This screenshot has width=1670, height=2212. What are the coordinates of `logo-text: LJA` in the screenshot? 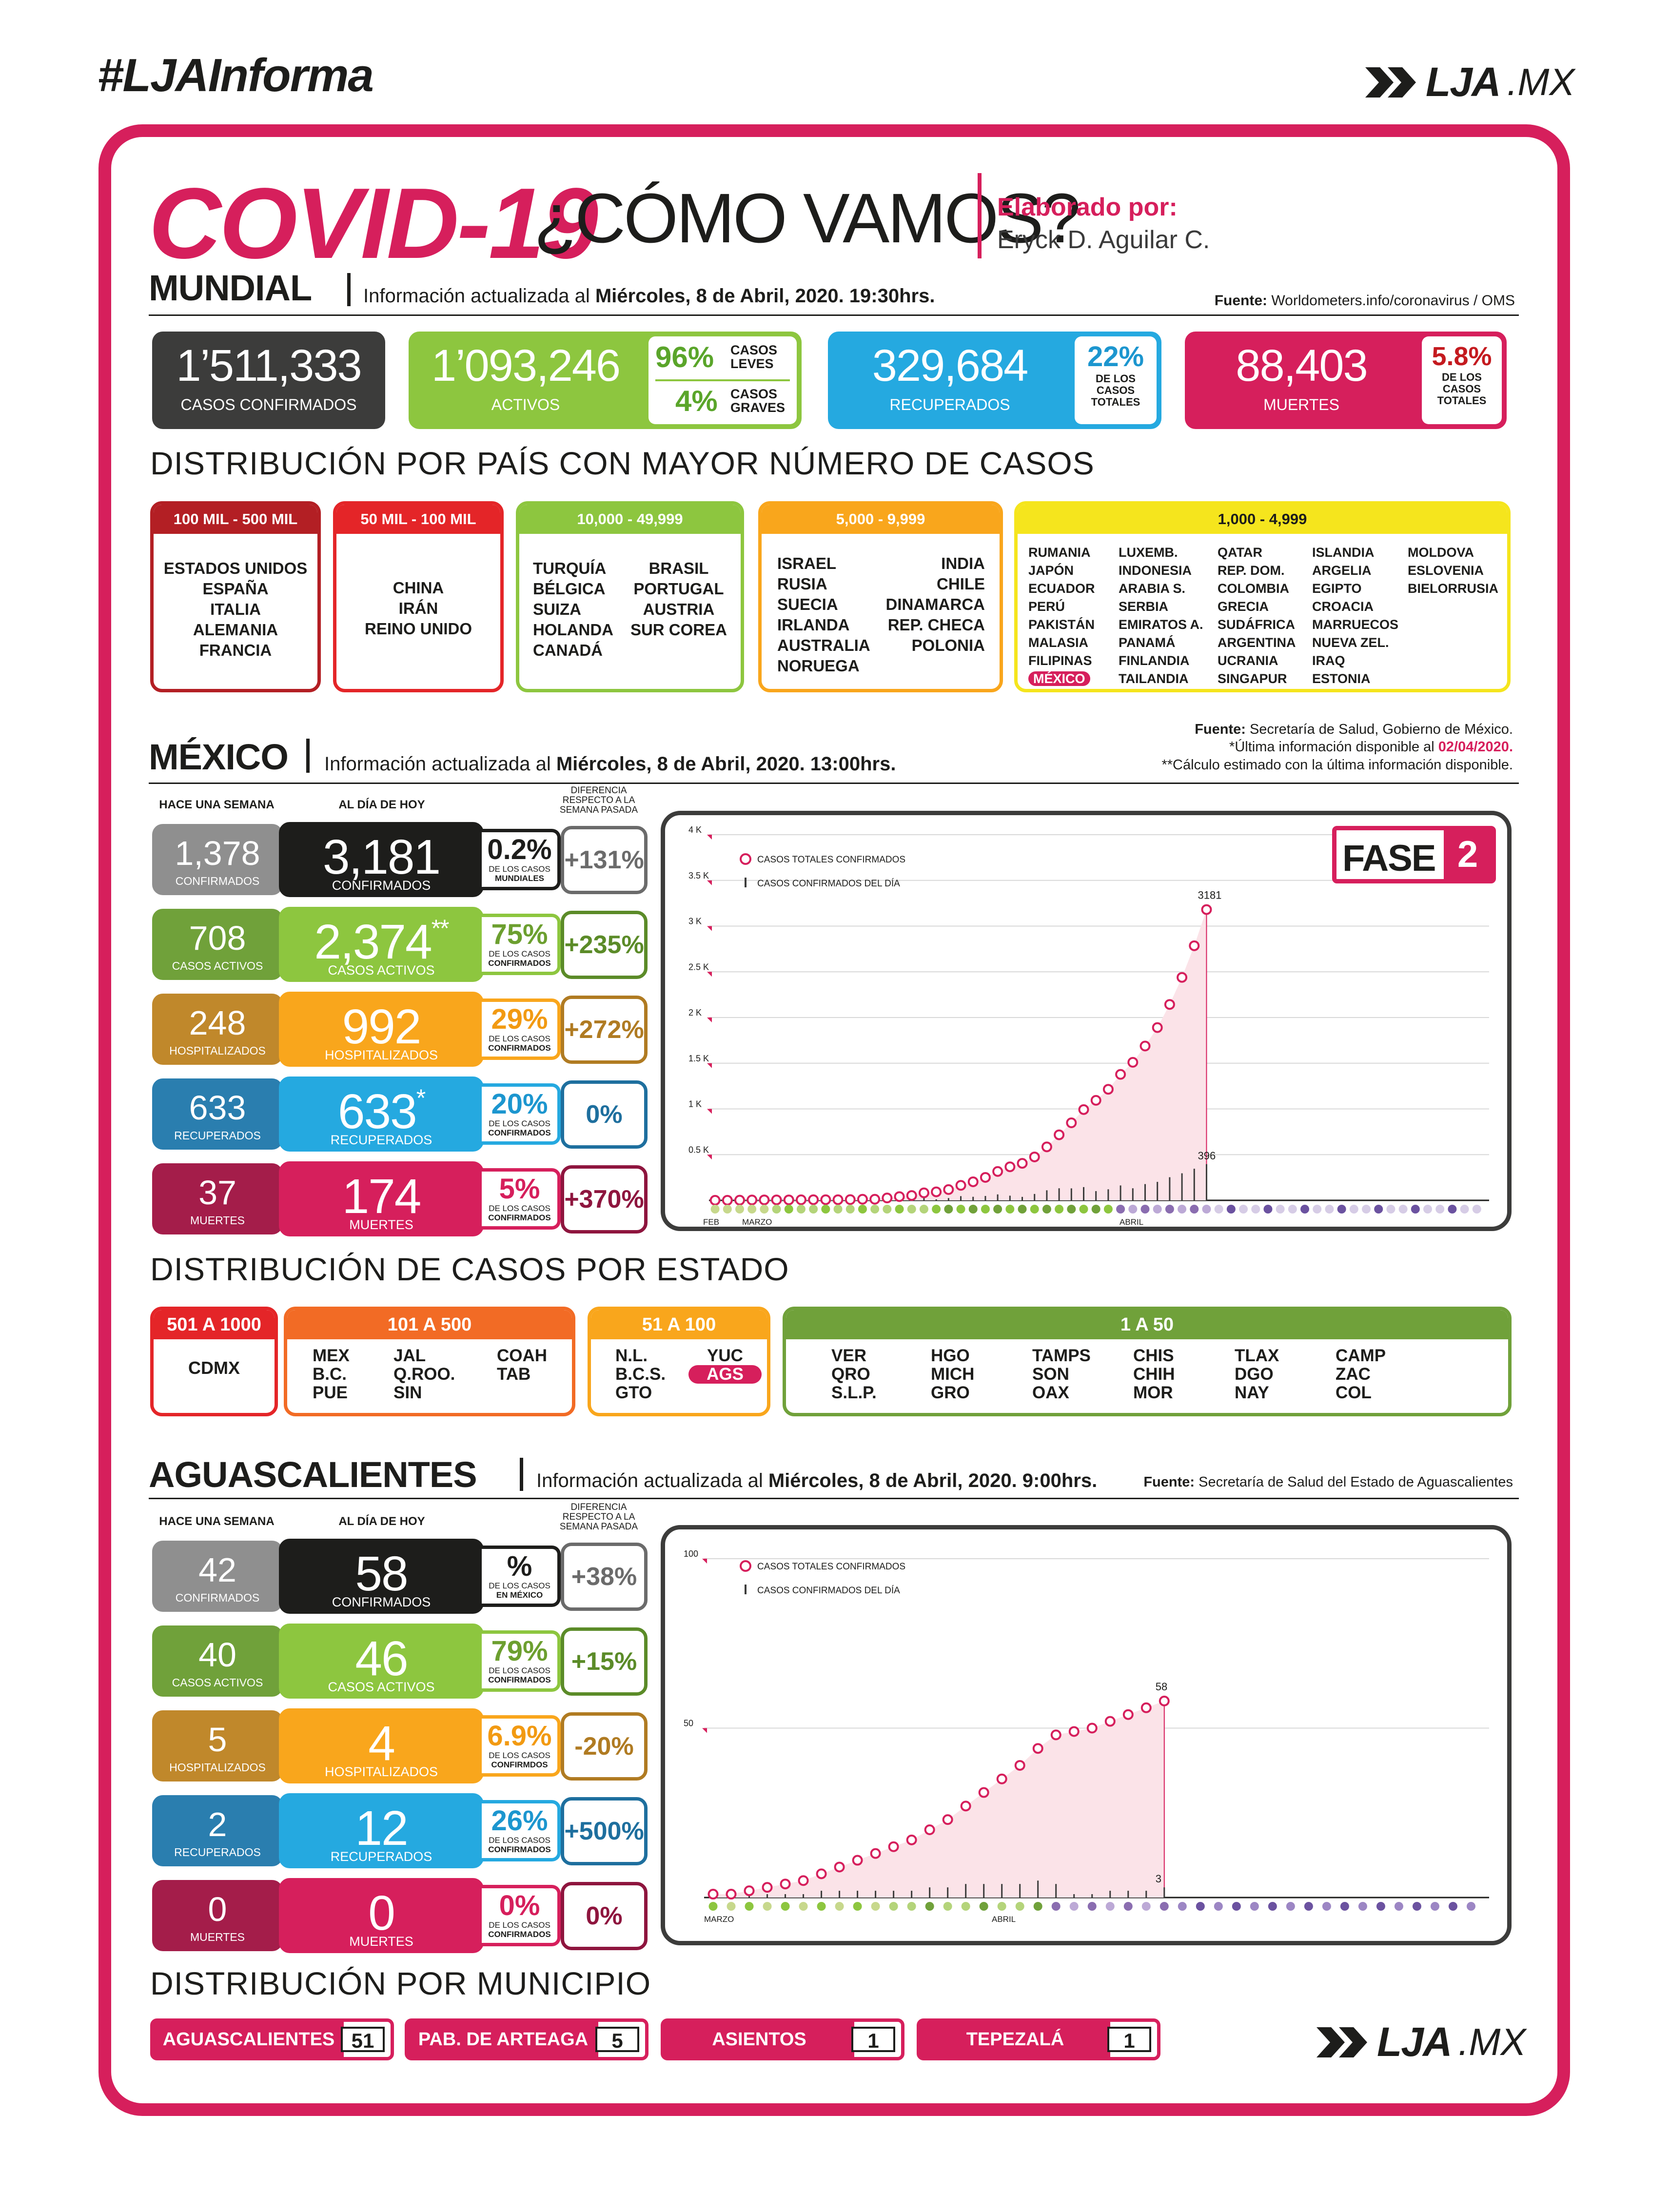 It's located at (1463, 82).